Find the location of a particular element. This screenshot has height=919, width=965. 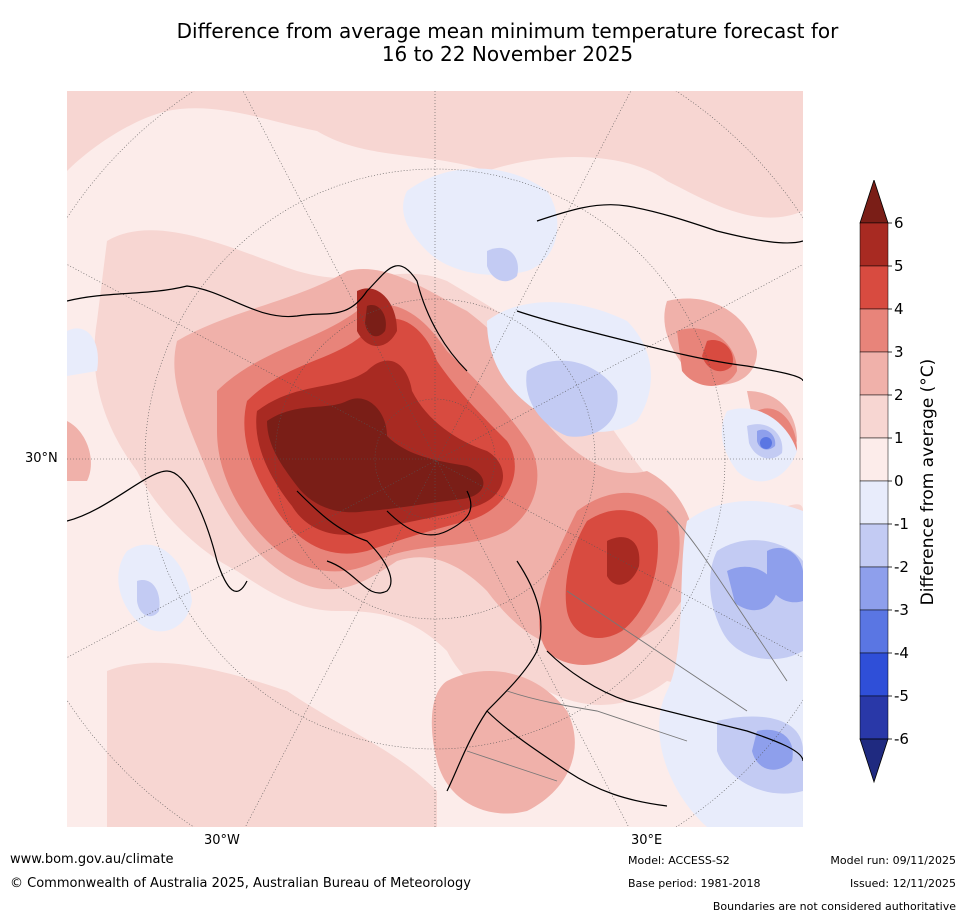

colorbar: 6 5 4 3 2 1 0 -1 -2 -3 -4 -5 -6 is located at coordinates (884, 482).